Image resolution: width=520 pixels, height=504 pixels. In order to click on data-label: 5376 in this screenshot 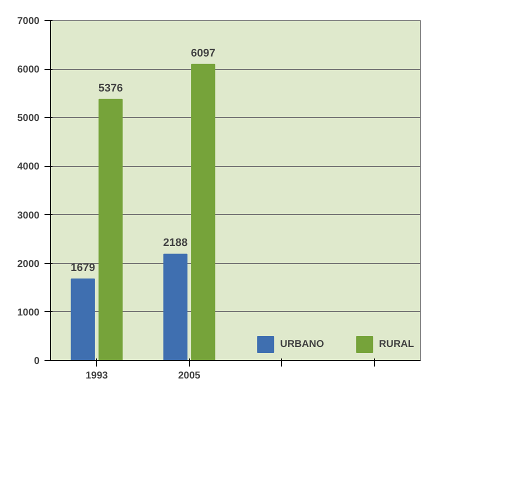, I will do `click(110, 88)`.